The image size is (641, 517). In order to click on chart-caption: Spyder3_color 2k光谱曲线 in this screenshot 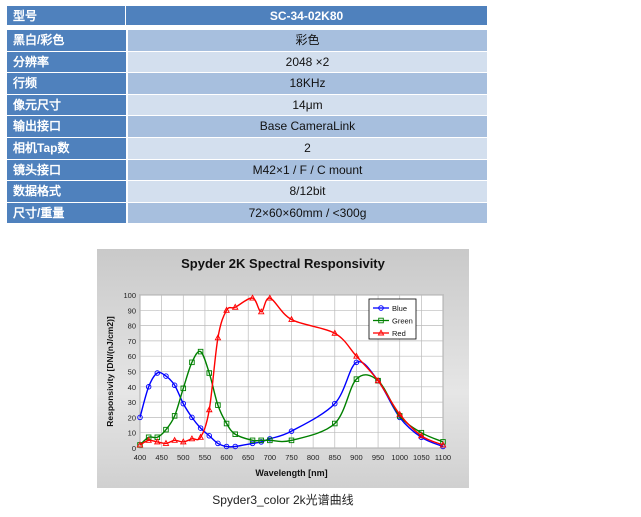, I will do `click(283, 500)`.